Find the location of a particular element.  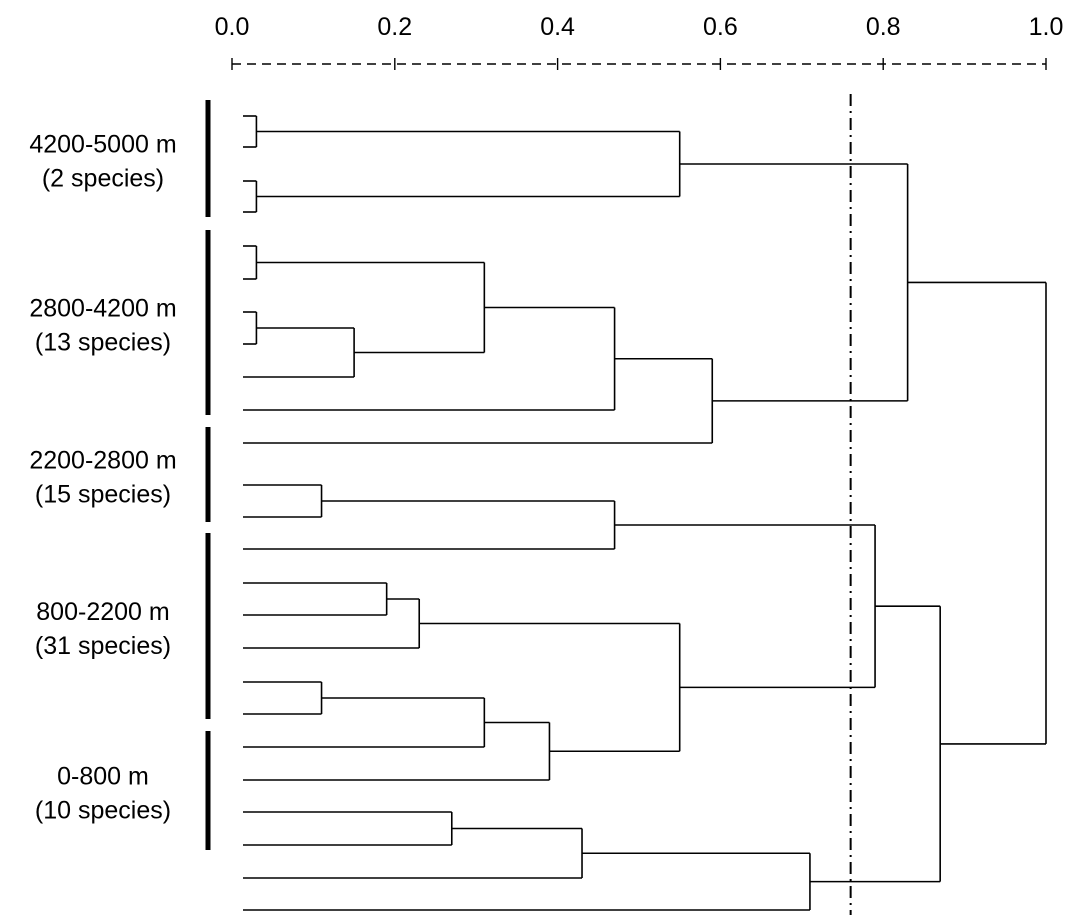

group-name: 2200-2800 m is located at coordinates (102, 461).